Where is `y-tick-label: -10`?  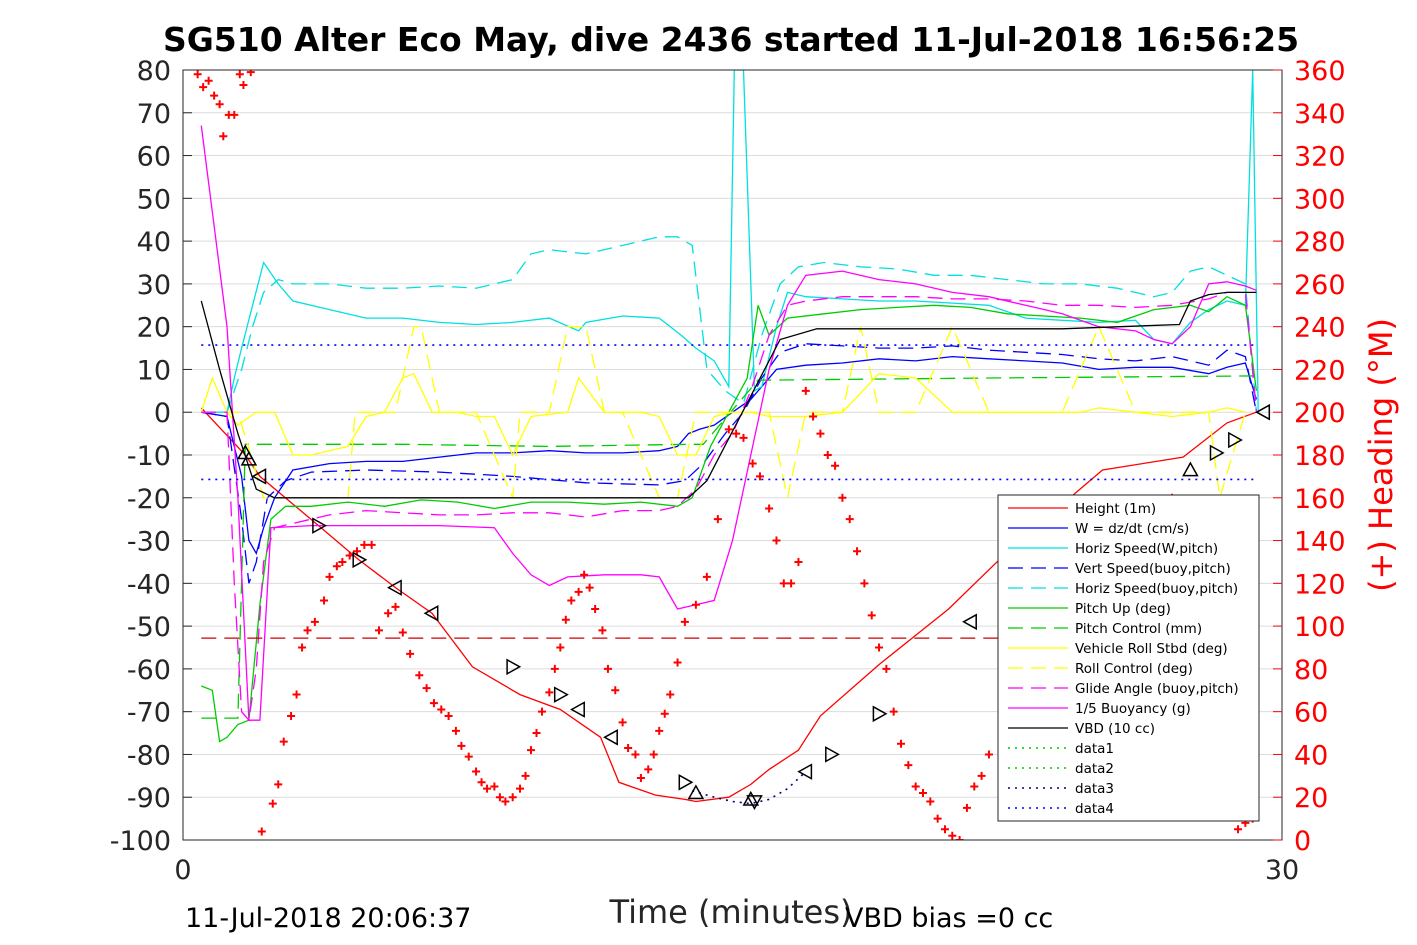 y-tick-label: -10 is located at coordinates (149, 456).